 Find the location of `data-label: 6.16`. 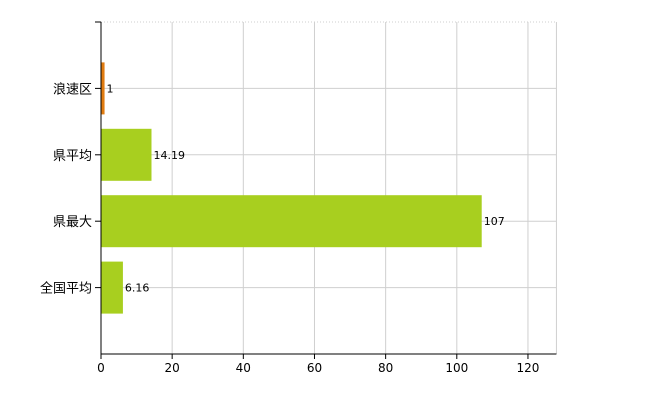

data-label: 6.16 is located at coordinates (137, 288).